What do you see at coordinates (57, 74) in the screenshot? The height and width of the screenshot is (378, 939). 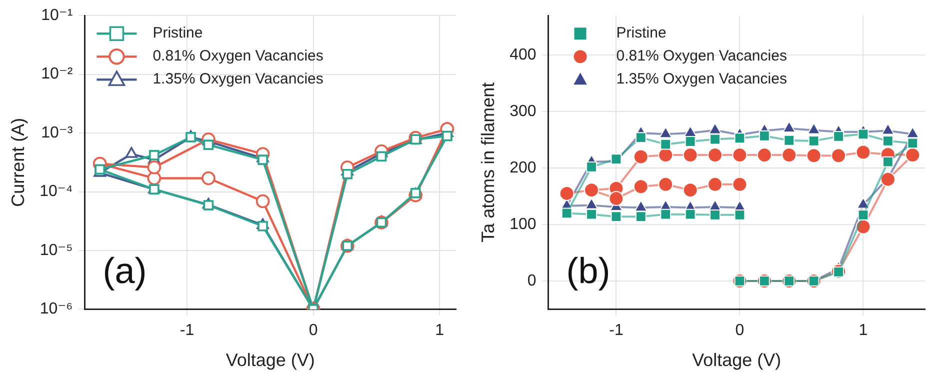 I see `y-tick-label: 10⁻²` at bounding box center [57, 74].